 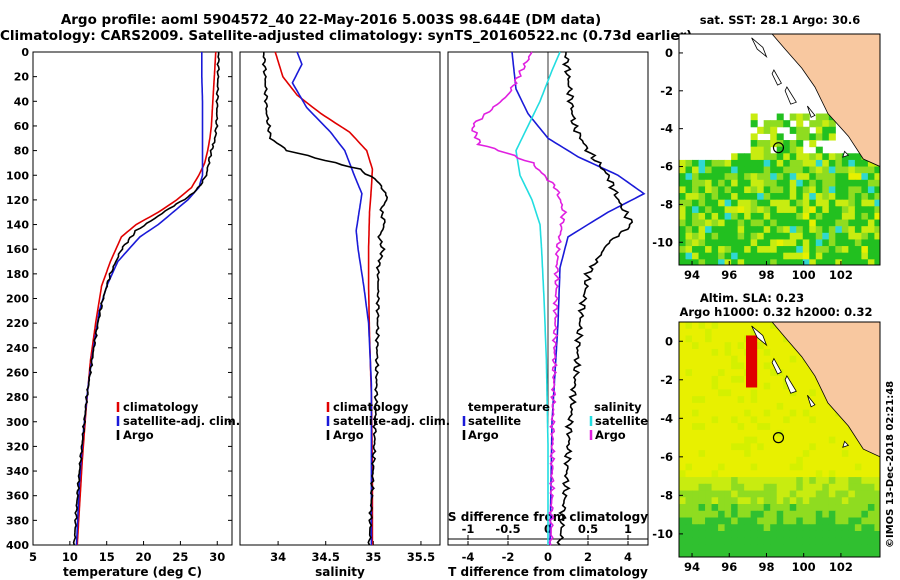 I want to click on sst-map-island, so click(x=776, y=77).